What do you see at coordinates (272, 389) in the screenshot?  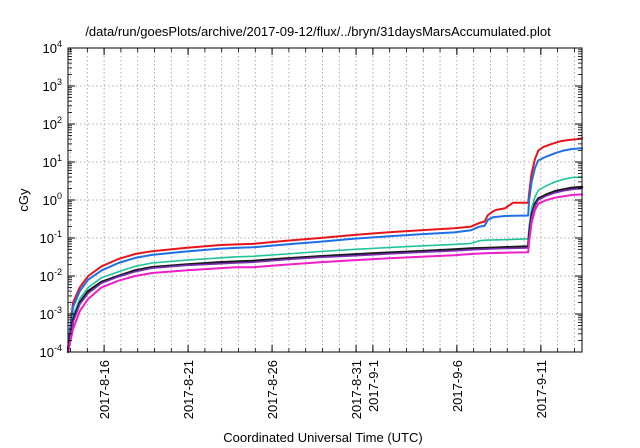 I see `x-tick-label: 2017-8-26` at bounding box center [272, 389].